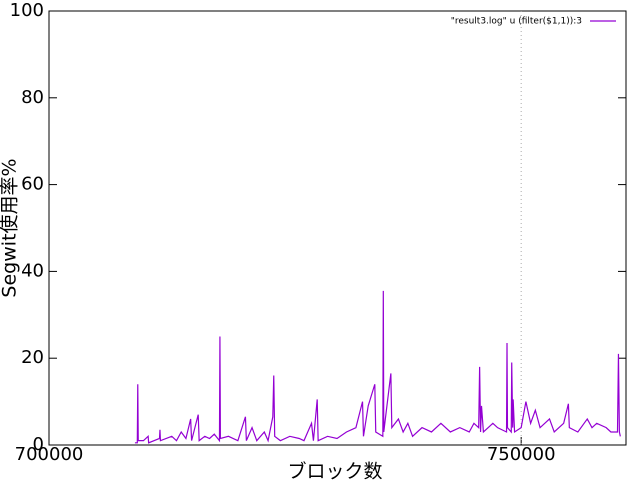  I want to click on x-axis-title: ブロック数, so click(334, 470).